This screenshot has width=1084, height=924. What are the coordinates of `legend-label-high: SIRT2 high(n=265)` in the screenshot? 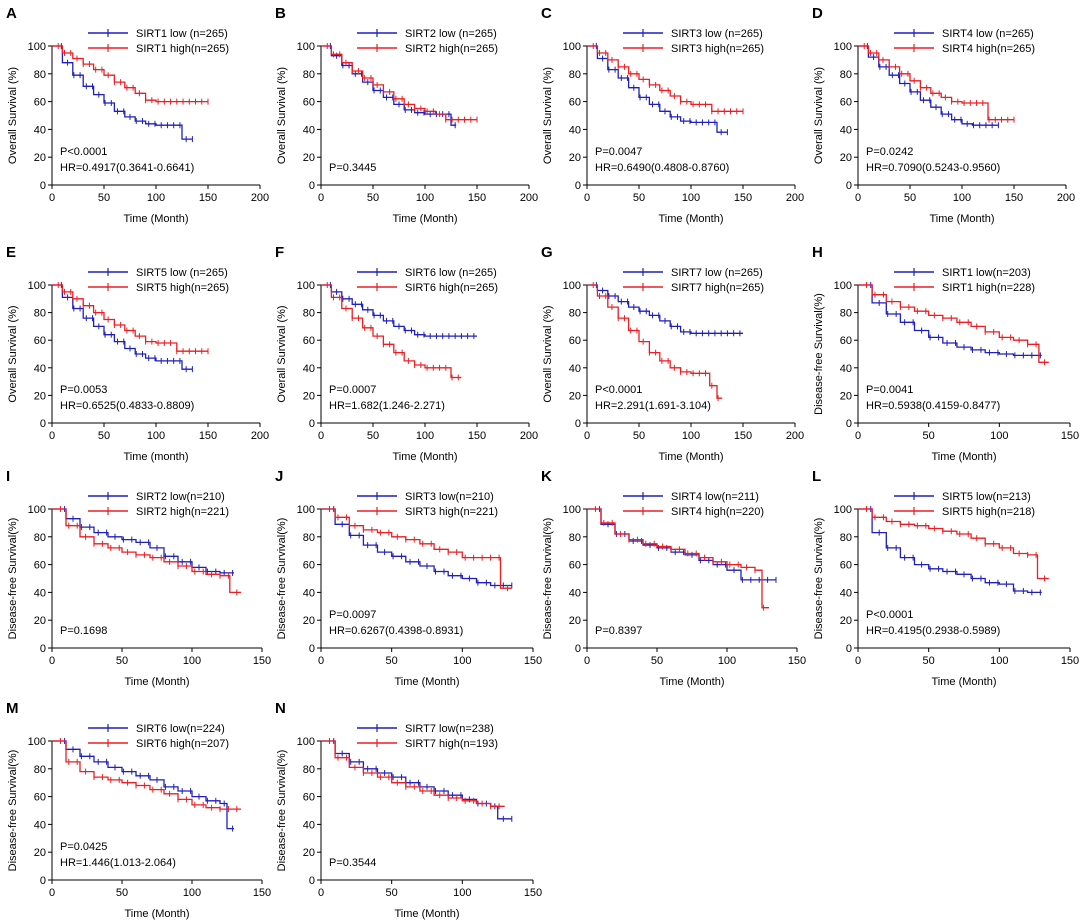 It's located at (451, 49).